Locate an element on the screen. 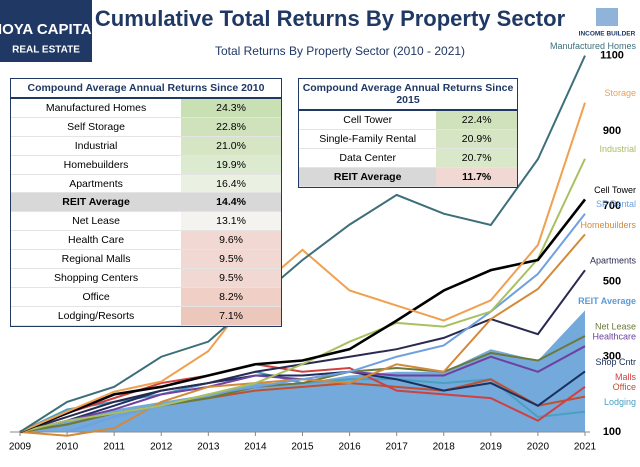 This screenshot has width=640, height=467. row-label: Self Storage is located at coordinates (96, 126).